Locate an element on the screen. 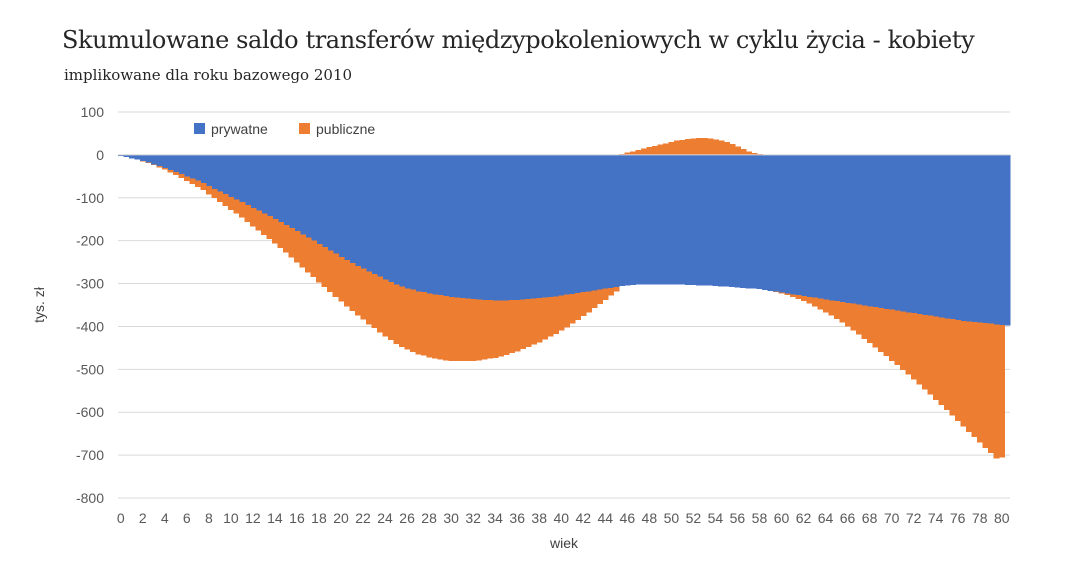 This screenshot has height=563, width=1079. x-tick-label: 78 is located at coordinates (980, 518).